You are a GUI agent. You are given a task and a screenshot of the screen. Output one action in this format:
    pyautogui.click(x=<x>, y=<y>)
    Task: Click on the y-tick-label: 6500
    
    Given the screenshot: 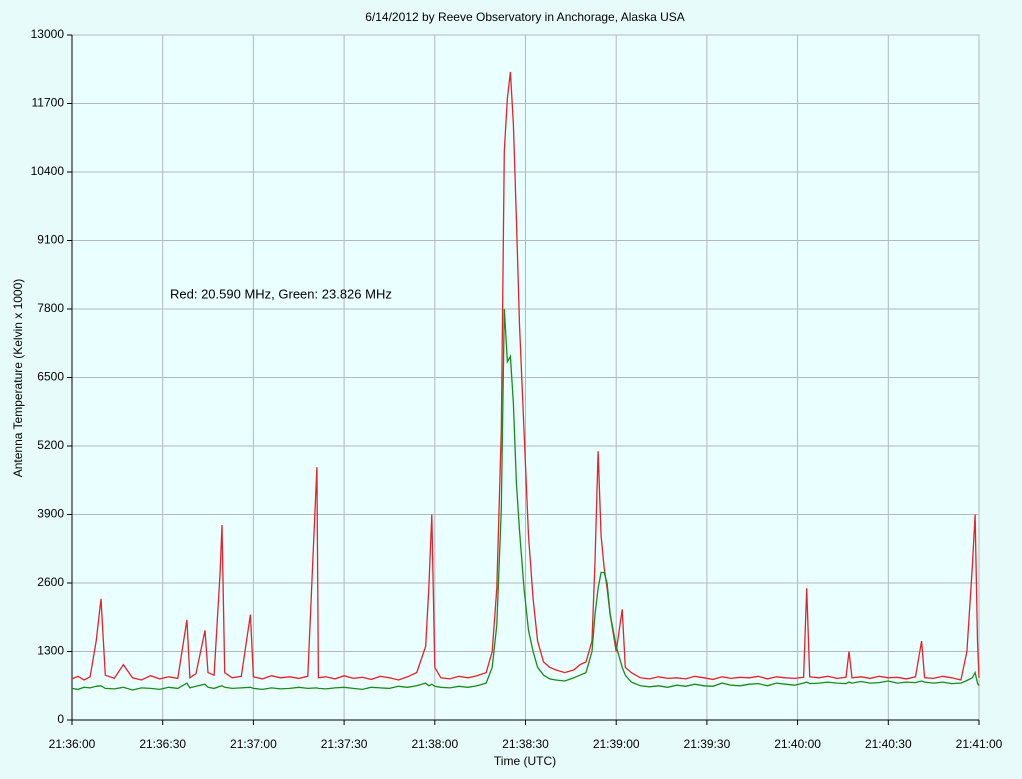 What is the action you would take?
    pyautogui.click(x=50, y=377)
    